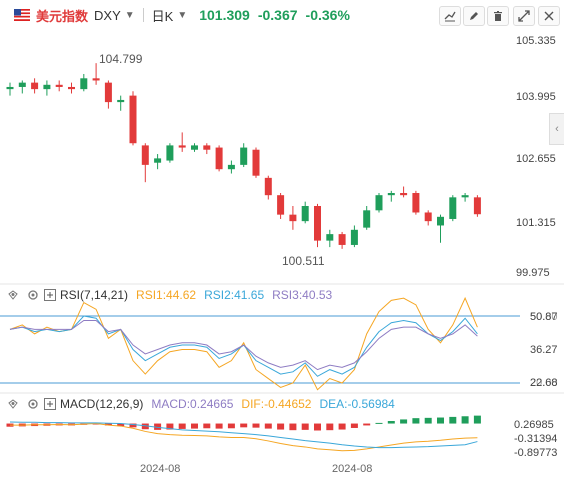 The height and width of the screenshot is (481, 564). What do you see at coordinates (22, 15) in the screenshot?
I see `us-flag-icon` at bounding box center [22, 15].